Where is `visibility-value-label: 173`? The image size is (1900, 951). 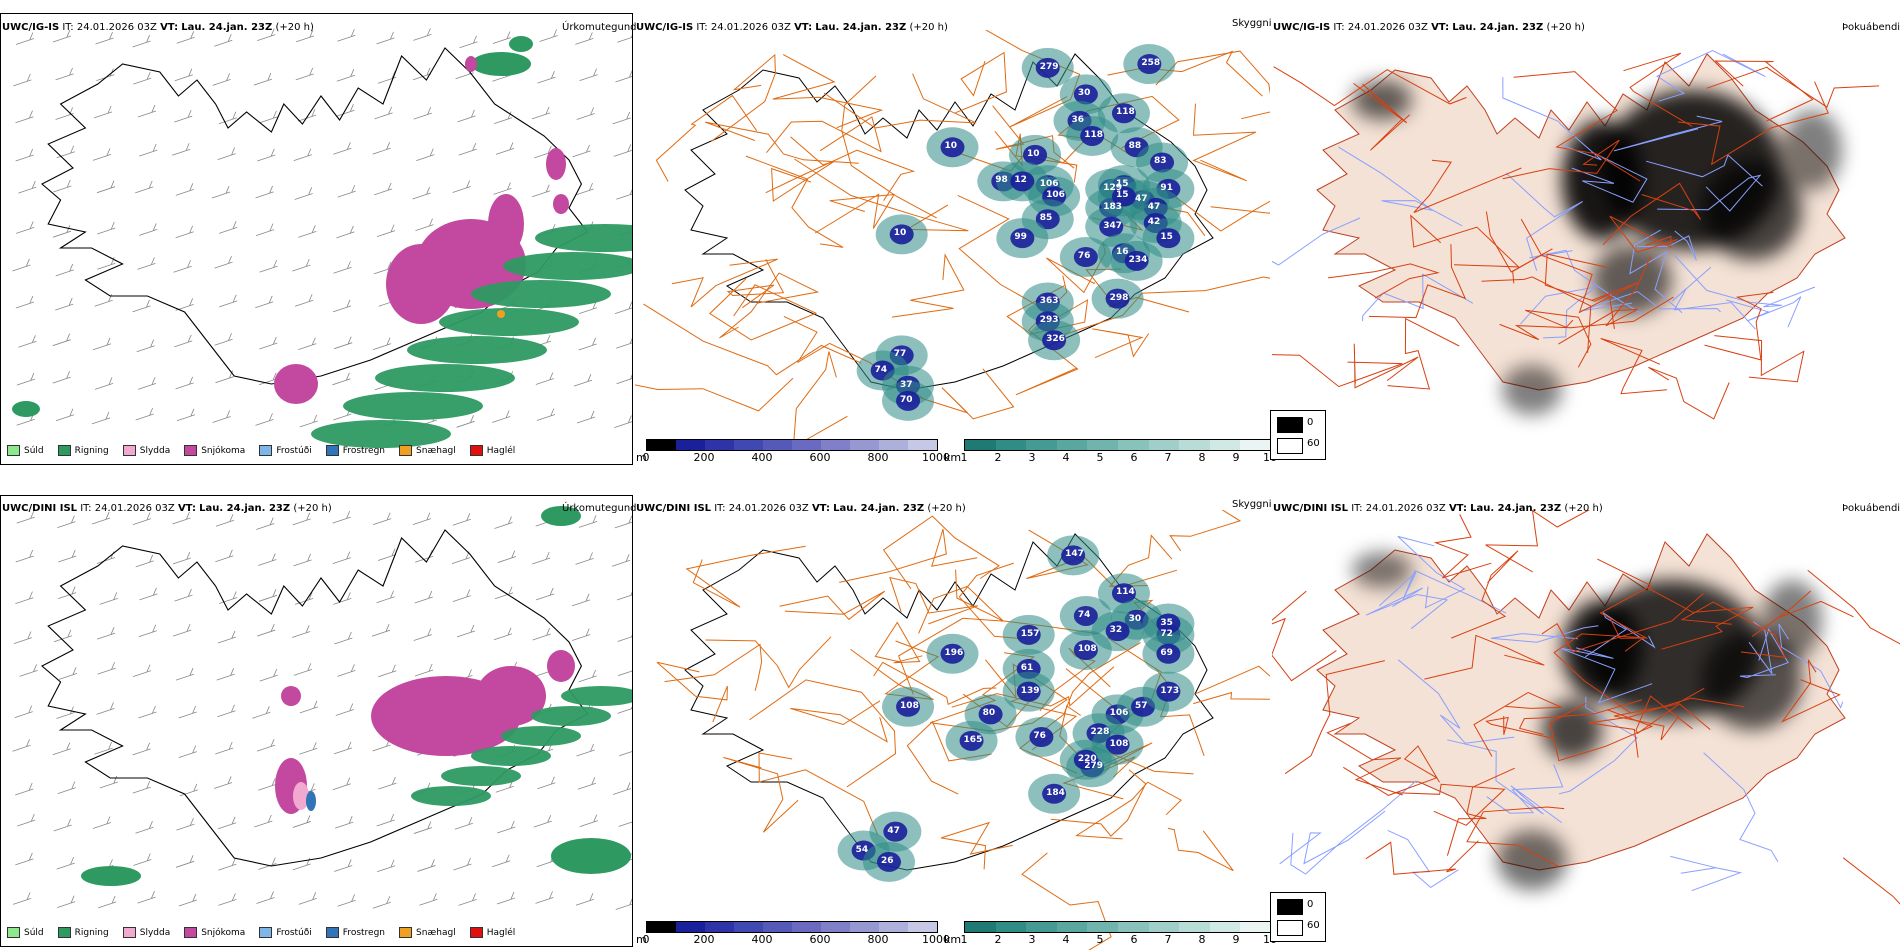
visibility-value-label: 173 is located at coordinates (1170, 690).